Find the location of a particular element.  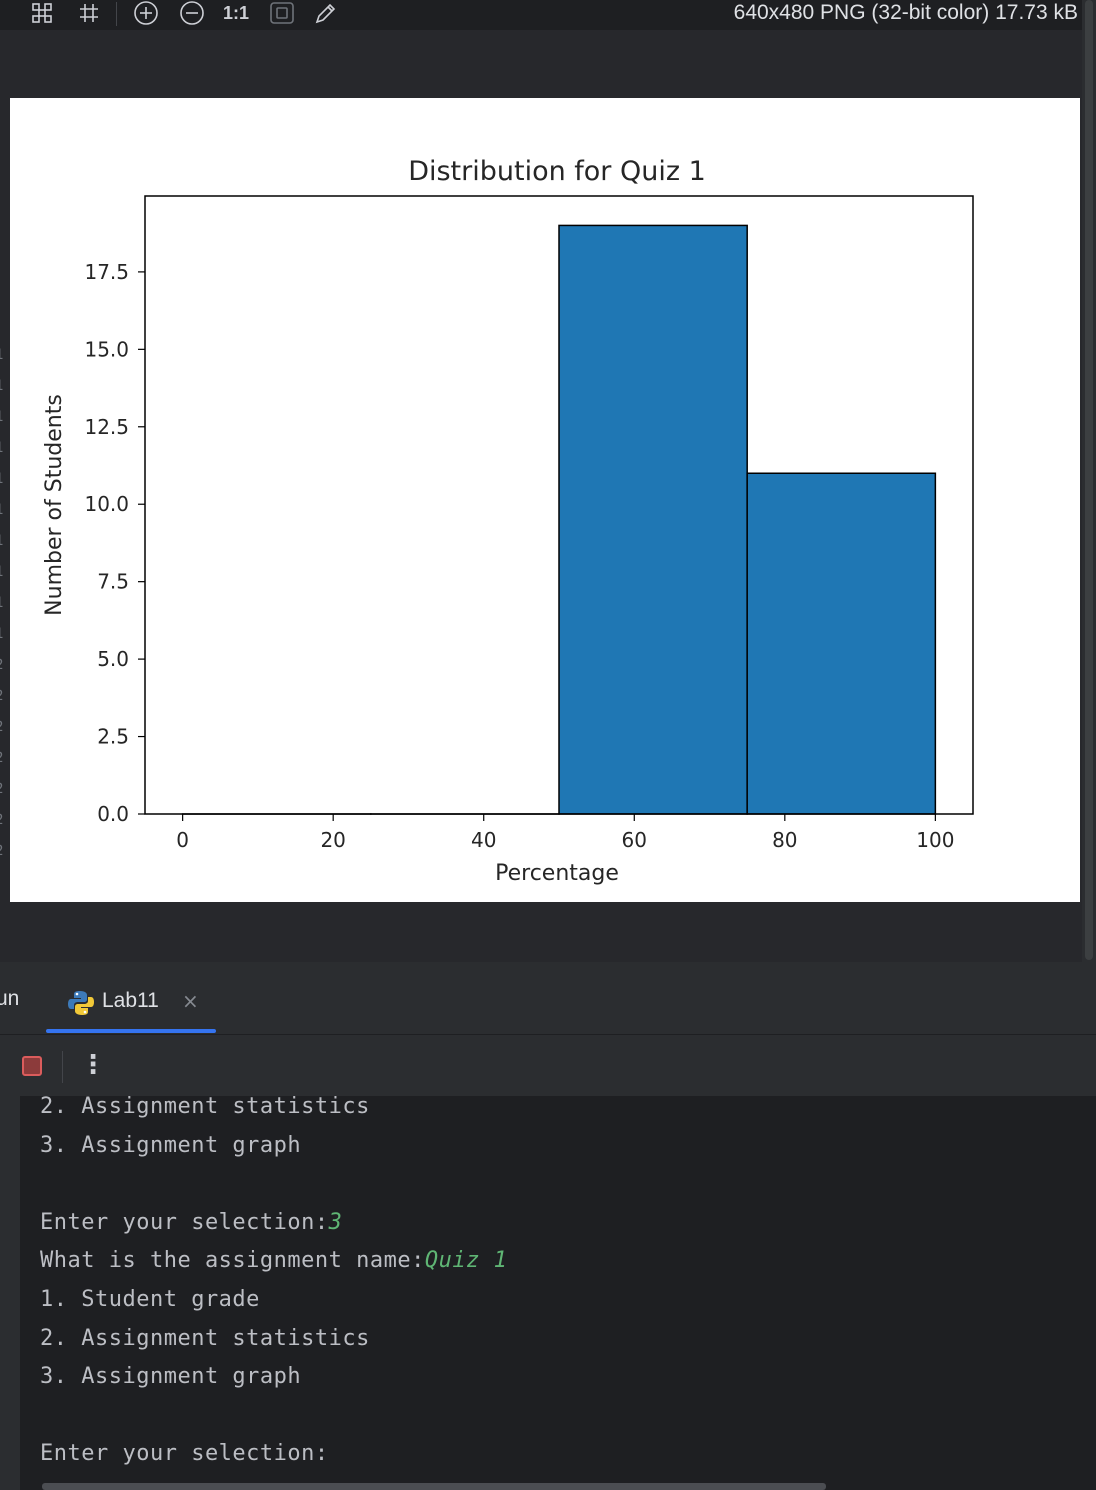

vertical-scrollbar is located at coordinates (1089, 481).